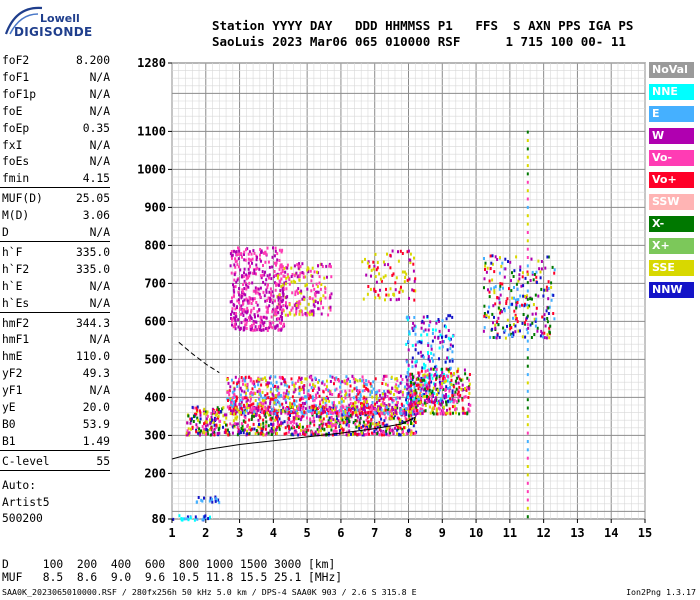 The height and width of the screenshot is (600, 700). Describe the element at coordinates (56, 112) in the screenshot. I see `param-row: foE N/A` at that location.